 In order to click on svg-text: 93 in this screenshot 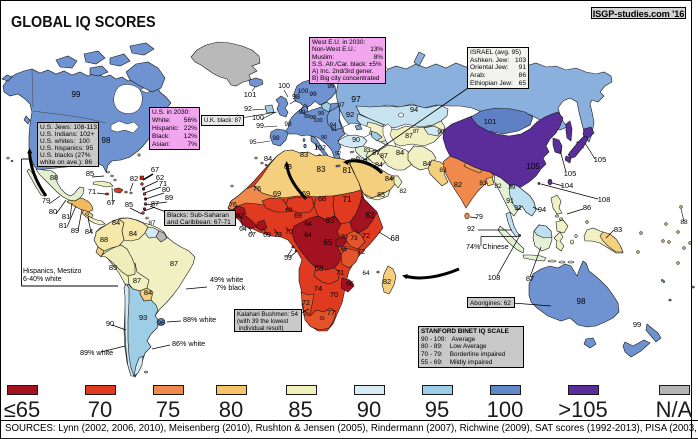, I will do `click(143, 317)`.